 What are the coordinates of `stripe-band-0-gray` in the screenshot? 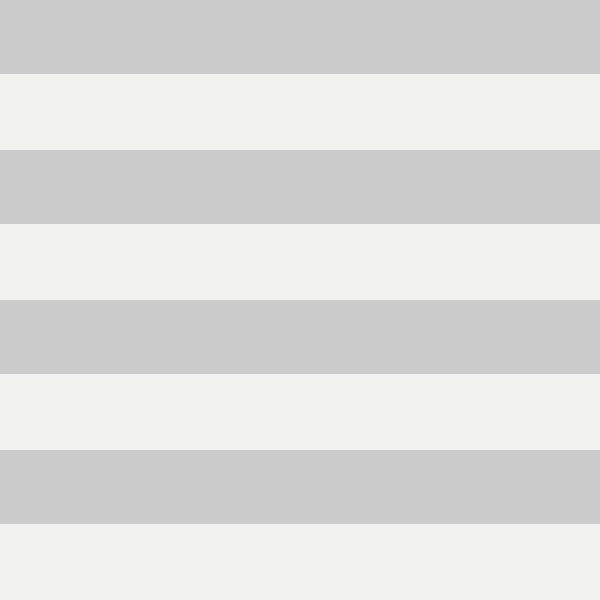 It's located at (300, 37).